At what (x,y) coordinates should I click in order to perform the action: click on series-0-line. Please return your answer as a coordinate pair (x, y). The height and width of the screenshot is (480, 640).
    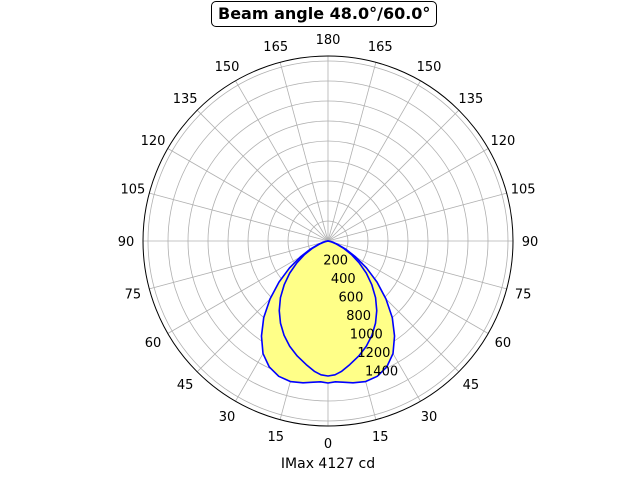
    Looking at the image, I should click on (328, 312).